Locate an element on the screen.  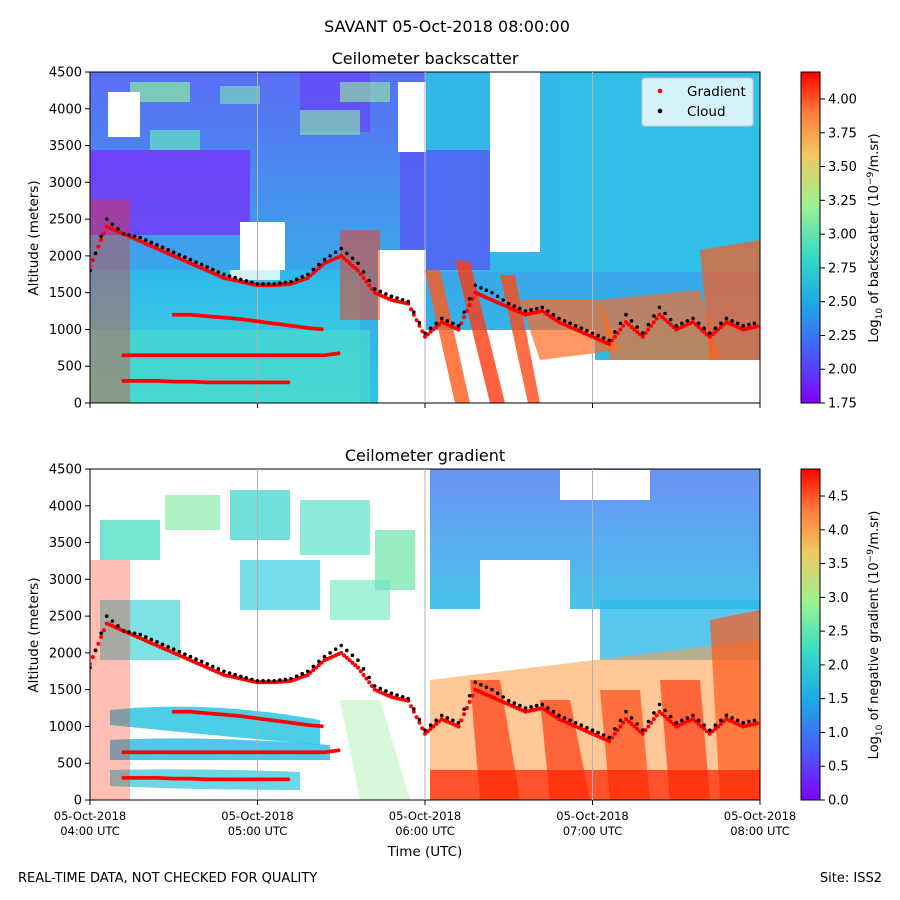
y-tick-label: 1000 is located at coordinates (65, 727).